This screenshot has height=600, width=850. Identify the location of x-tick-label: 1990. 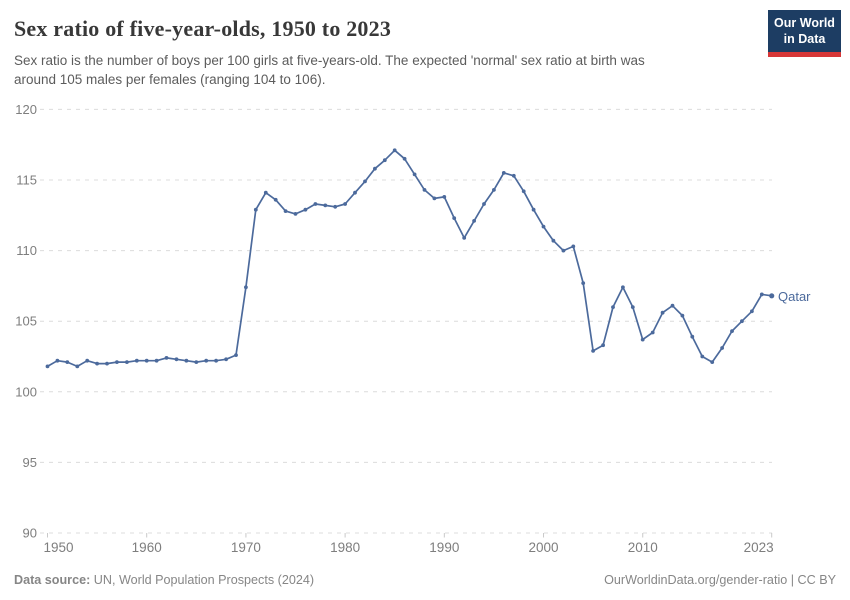
(444, 547).